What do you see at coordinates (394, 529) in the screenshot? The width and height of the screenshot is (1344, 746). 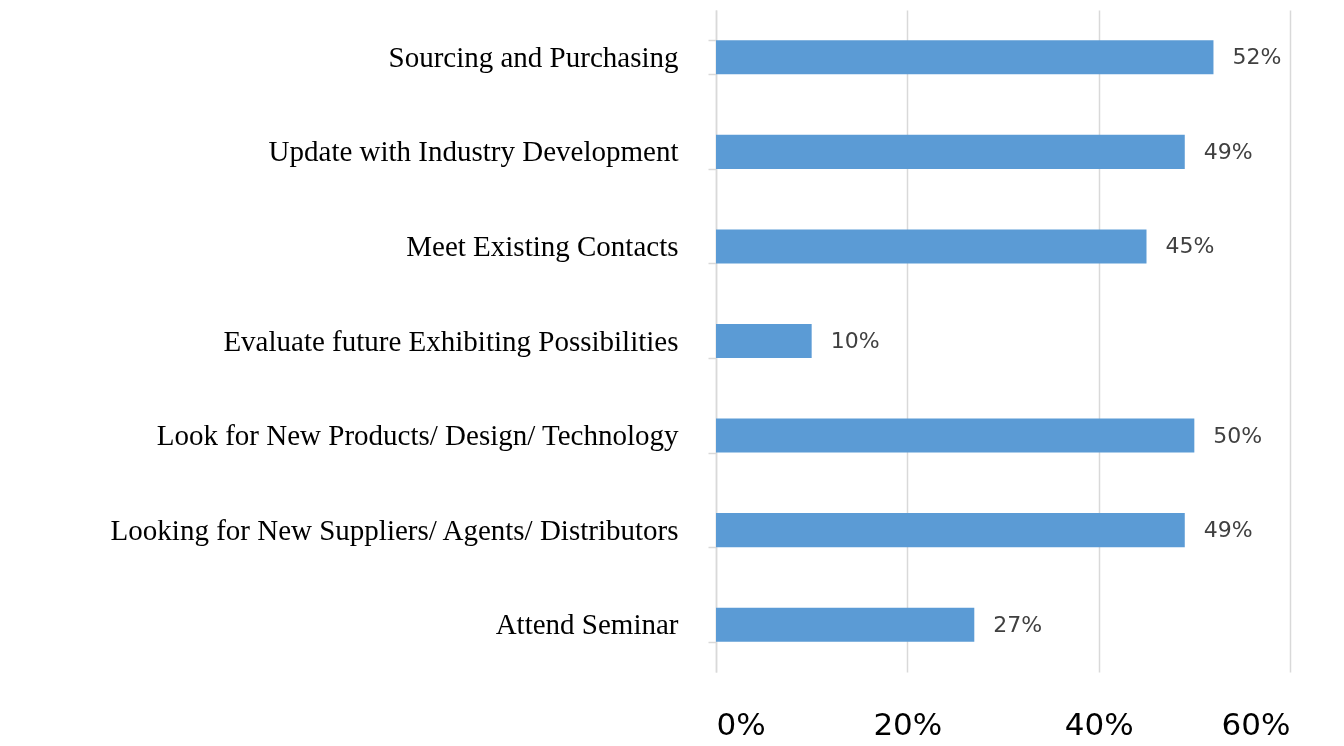 I see `y-tick-label: Looking for New Suppliers/ Agents/ Distributors` at bounding box center [394, 529].